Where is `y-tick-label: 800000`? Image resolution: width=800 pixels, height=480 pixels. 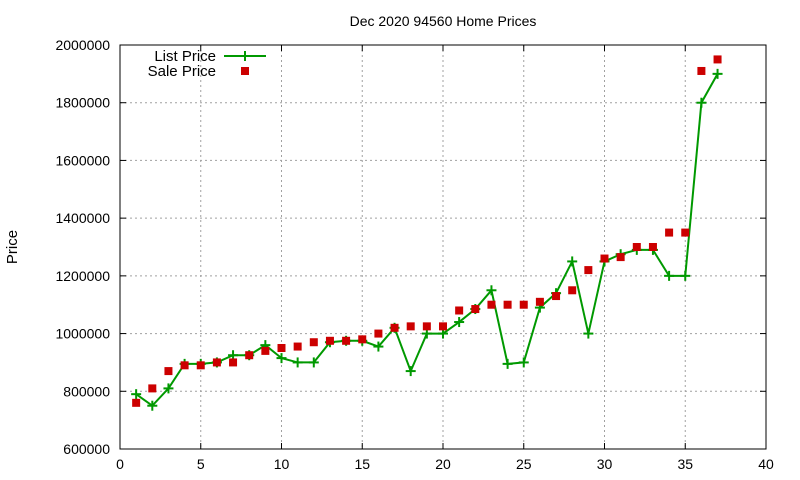
y-tick-label: 800000 is located at coordinates (86, 391).